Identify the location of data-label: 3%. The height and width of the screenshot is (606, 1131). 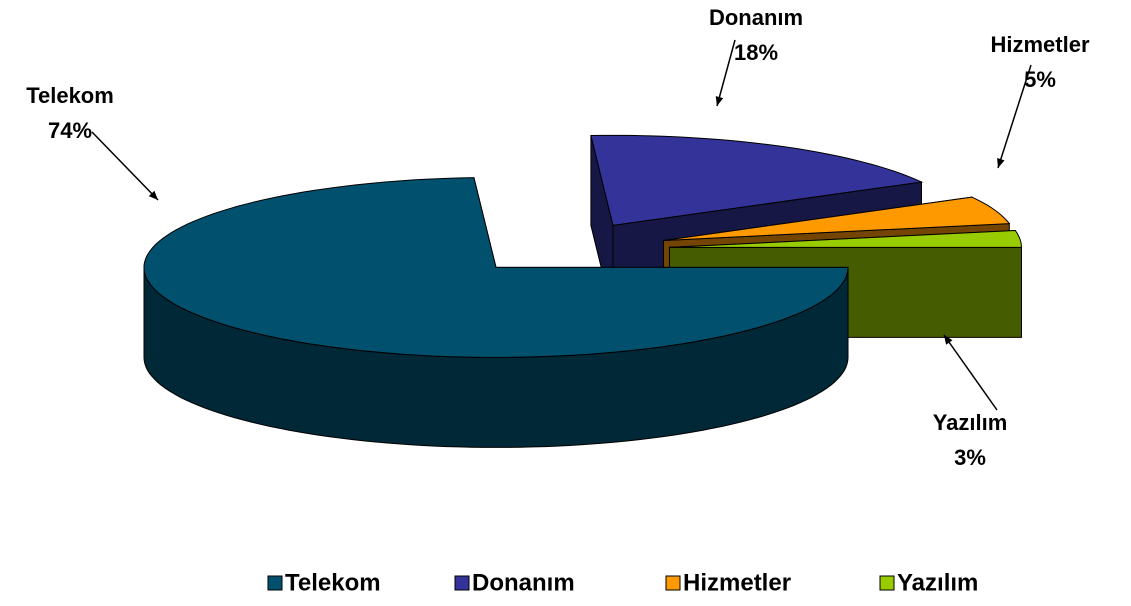
(970, 457).